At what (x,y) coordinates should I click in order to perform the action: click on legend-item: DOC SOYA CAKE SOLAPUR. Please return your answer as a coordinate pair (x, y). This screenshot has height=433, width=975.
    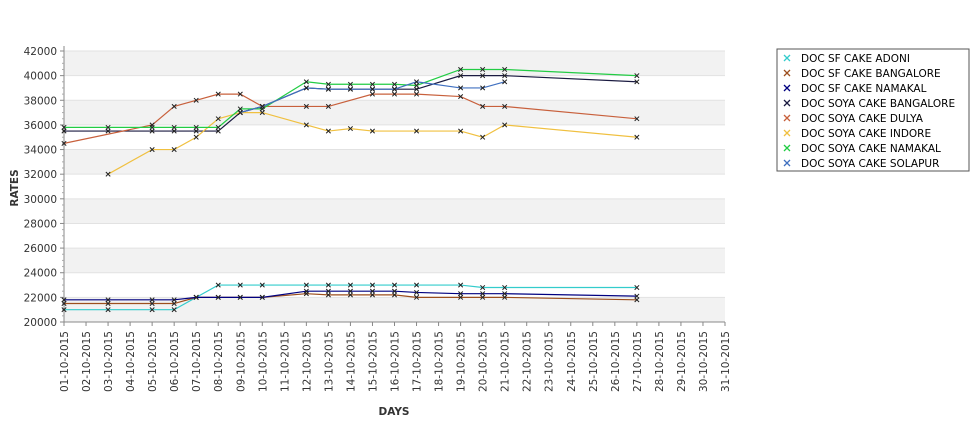
    Looking at the image, I should click on (861, 164).